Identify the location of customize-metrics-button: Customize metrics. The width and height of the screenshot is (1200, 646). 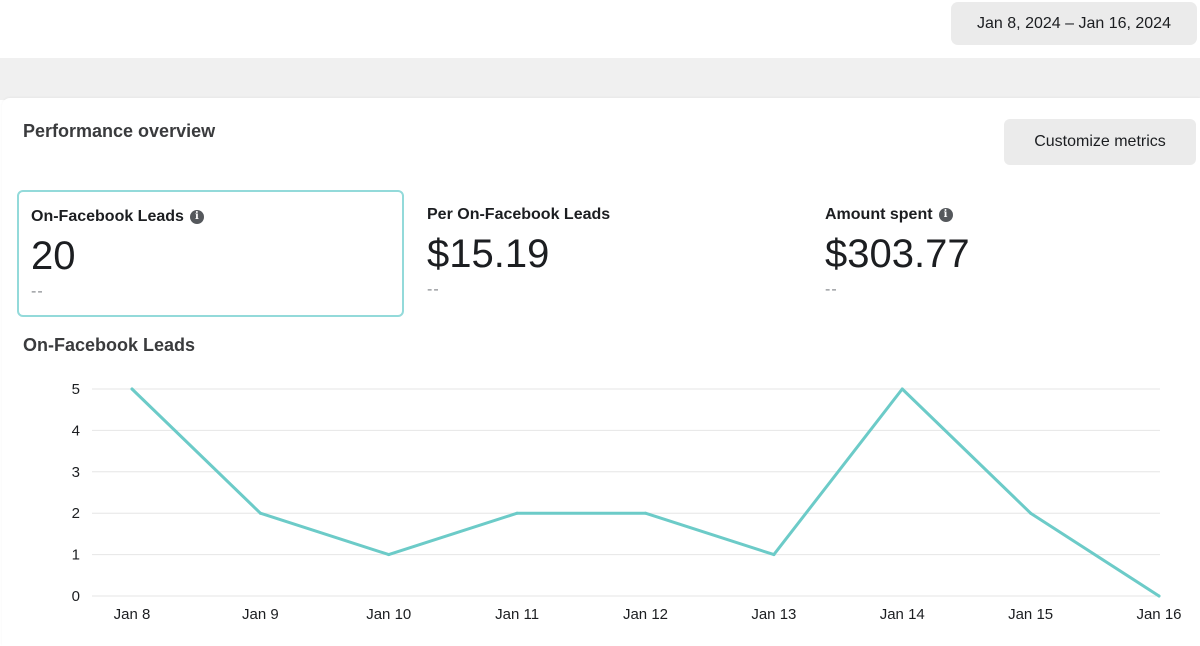
(1100, 142).